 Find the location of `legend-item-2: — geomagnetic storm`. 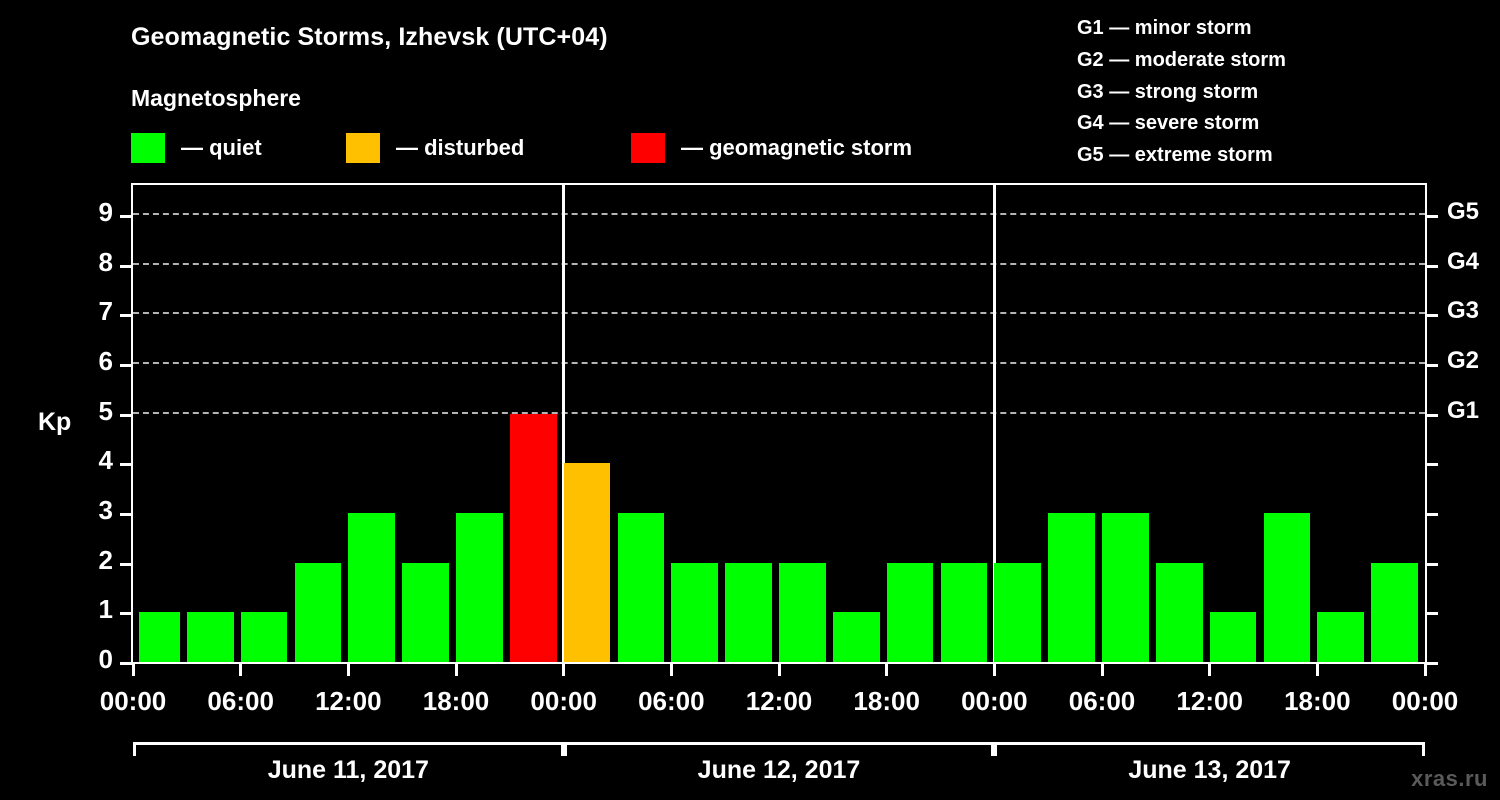

legend-item-2: — geomagnetic storm is located at coordinates (771, 149).